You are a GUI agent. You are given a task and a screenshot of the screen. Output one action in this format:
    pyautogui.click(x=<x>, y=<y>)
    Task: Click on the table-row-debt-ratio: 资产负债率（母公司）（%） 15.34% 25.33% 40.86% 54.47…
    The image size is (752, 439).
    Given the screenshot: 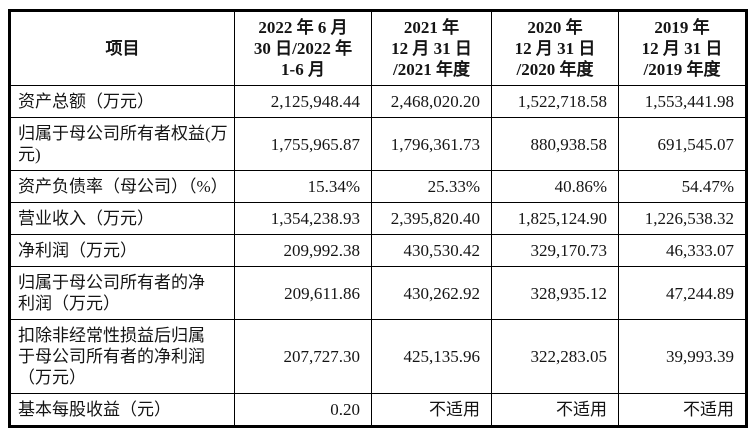 What is the action you would take?
    pyautogui.click(x=378, y=186)
    